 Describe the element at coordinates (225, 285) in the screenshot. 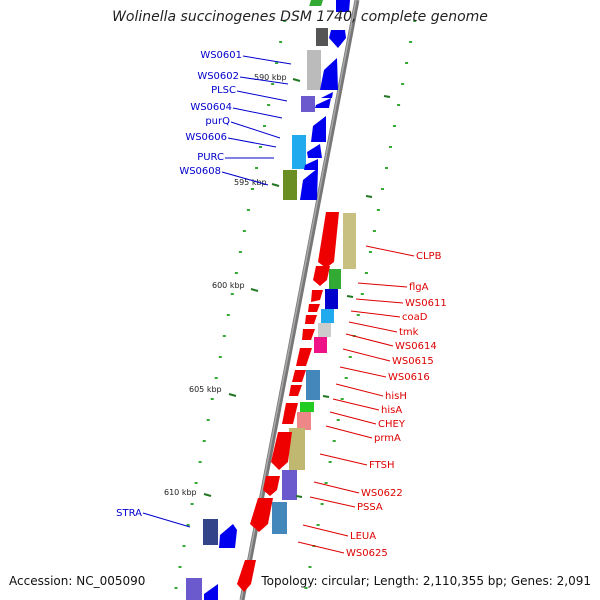

I see `scale-labels: 590 kbp 595 kbp 600 kbp 605 kbp 610 kbp` at that location.